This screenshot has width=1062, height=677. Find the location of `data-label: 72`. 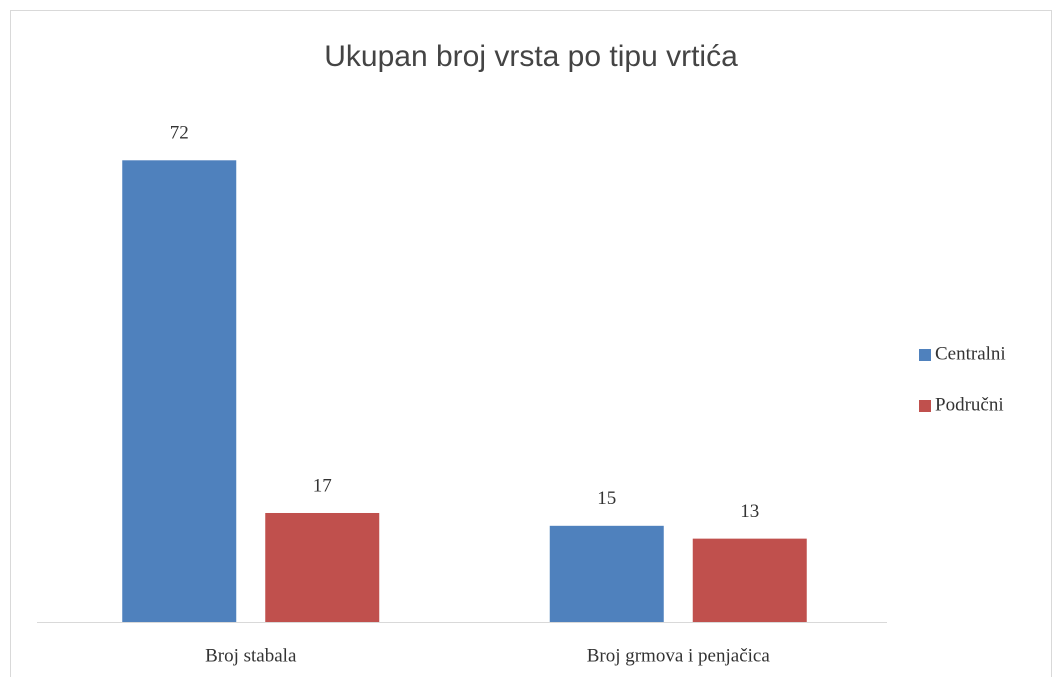

data-label: 72 is located at coordinates (179, 133).